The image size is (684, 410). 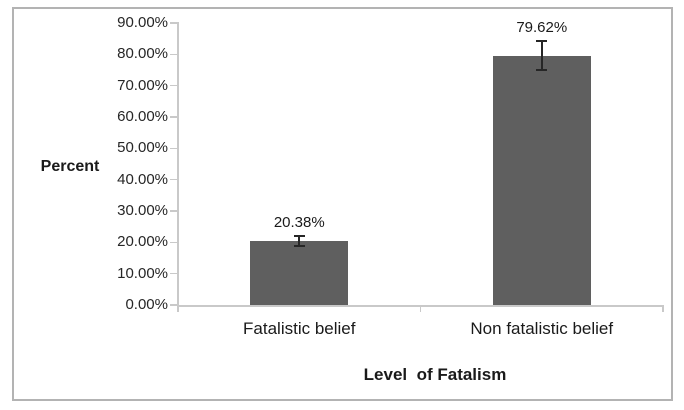 I want to click on x-category-label: Fatalistic belief, so click(x=299, y=328).